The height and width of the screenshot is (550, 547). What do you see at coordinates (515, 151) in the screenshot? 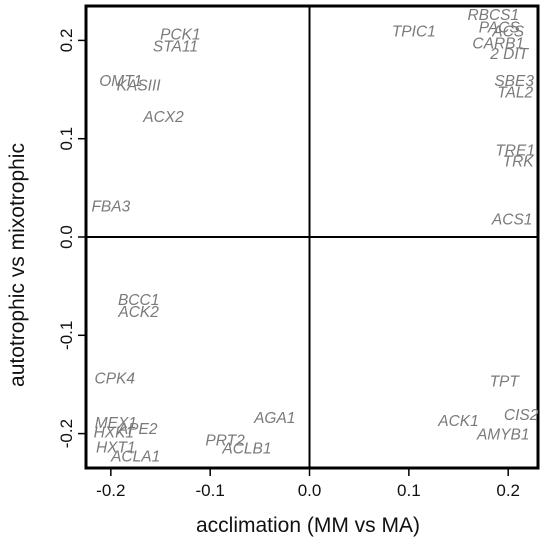
I see `point-label-tre1: TRE1` at bounding box center [515, 151].